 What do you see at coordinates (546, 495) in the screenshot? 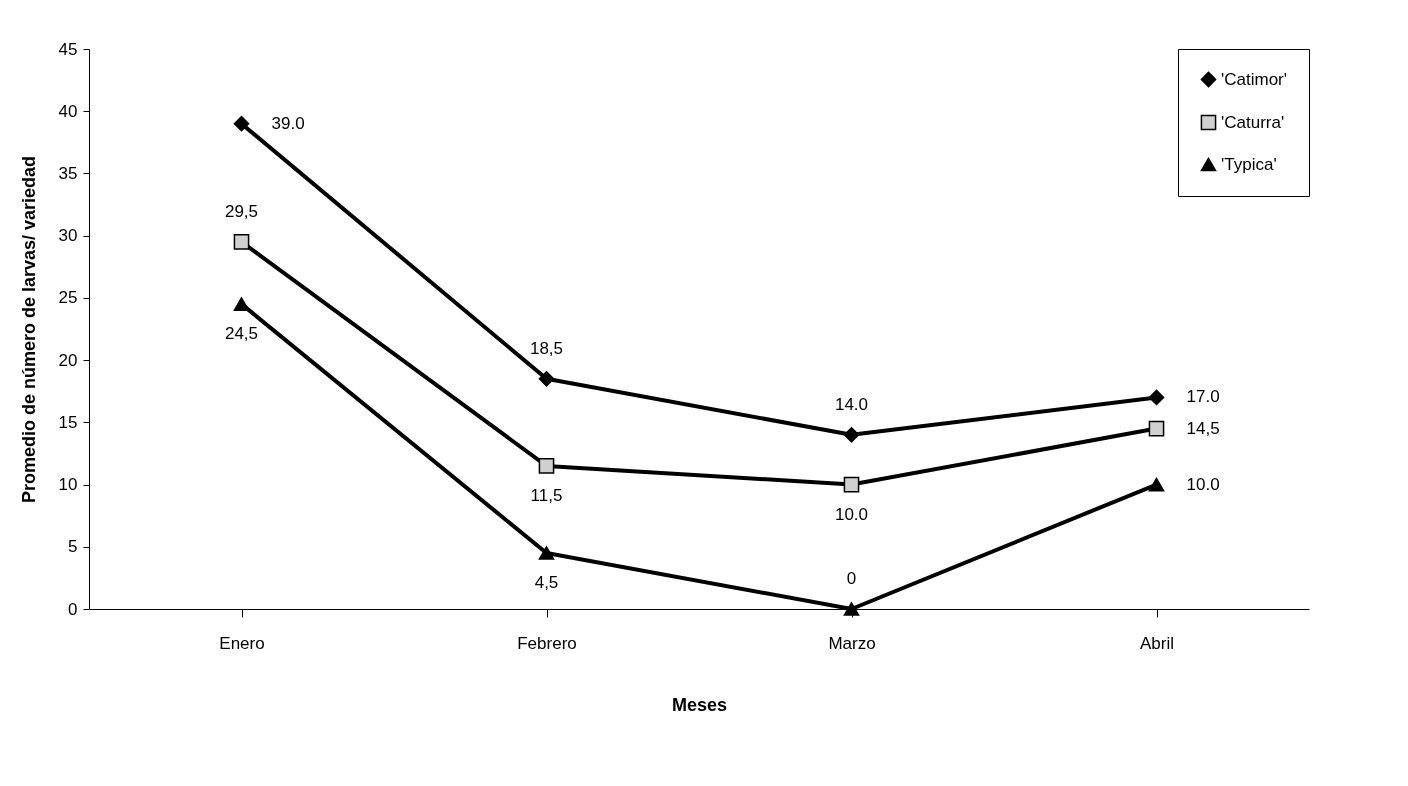
I see `data-label: 11,5` at bounding box center [546, 495].